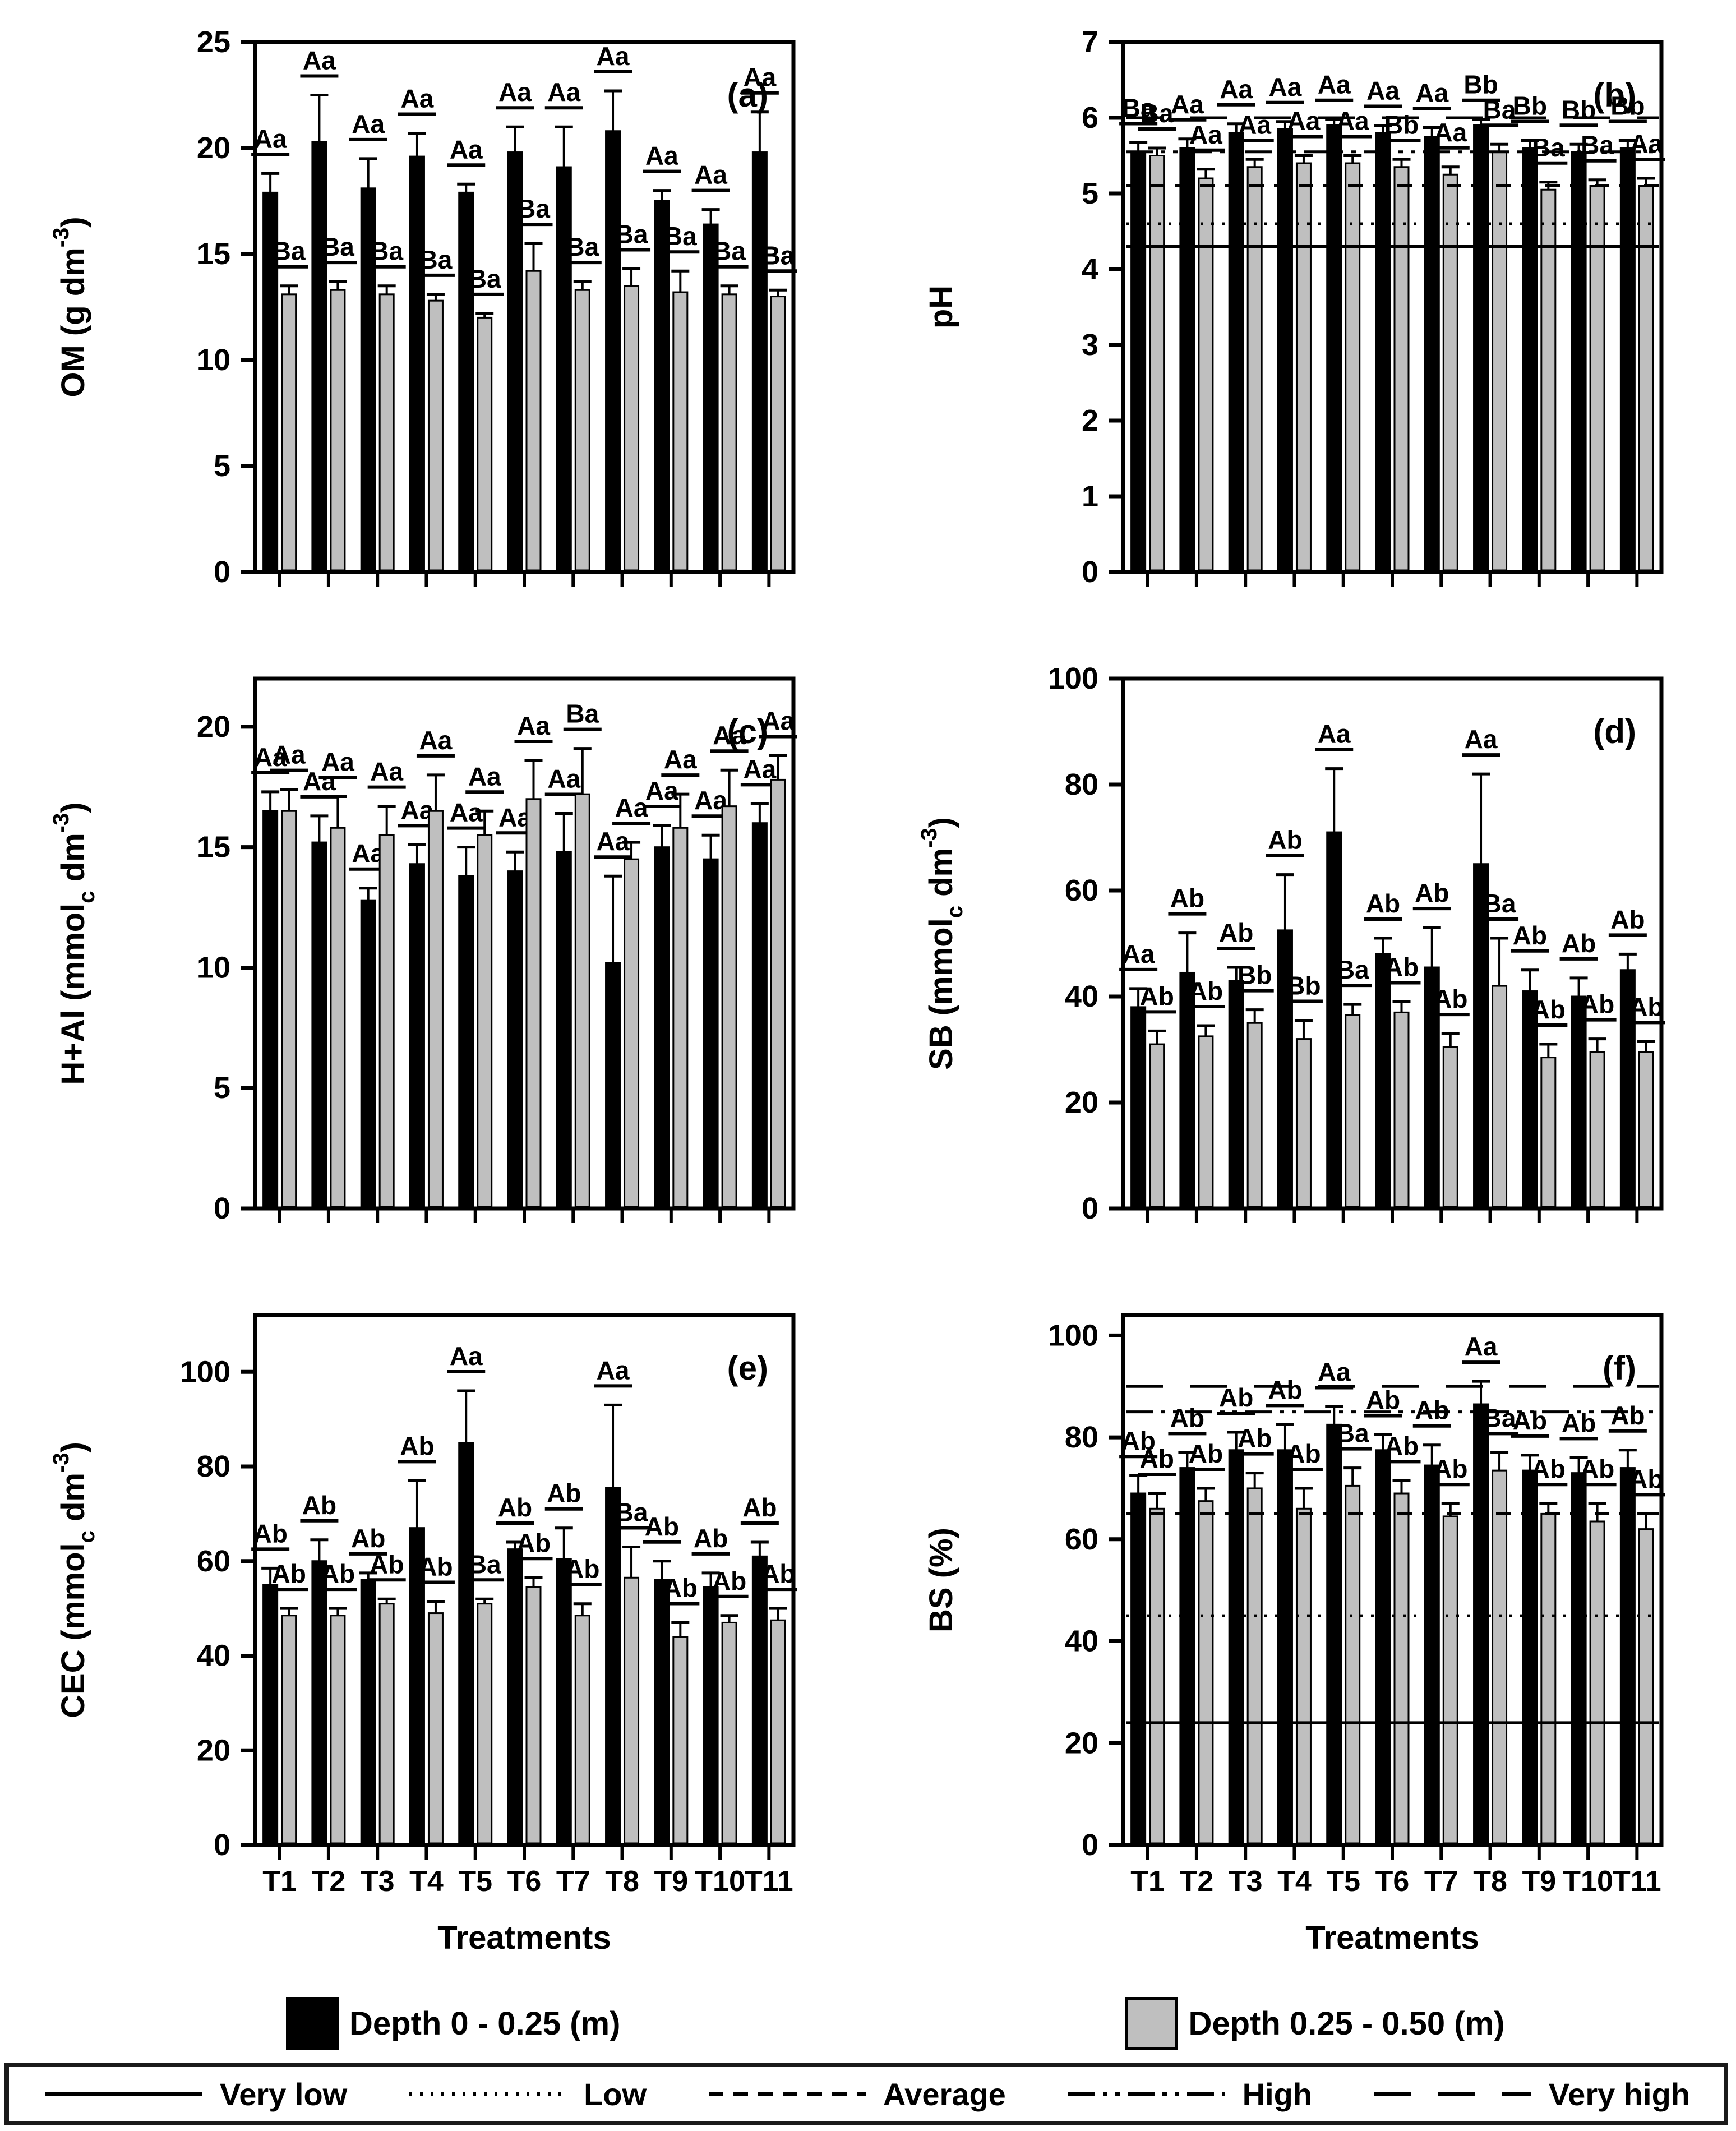 This screenshot has height=2131, width=1736. I want to click on level-label-very-high: Very high, so click(1619, 2094).